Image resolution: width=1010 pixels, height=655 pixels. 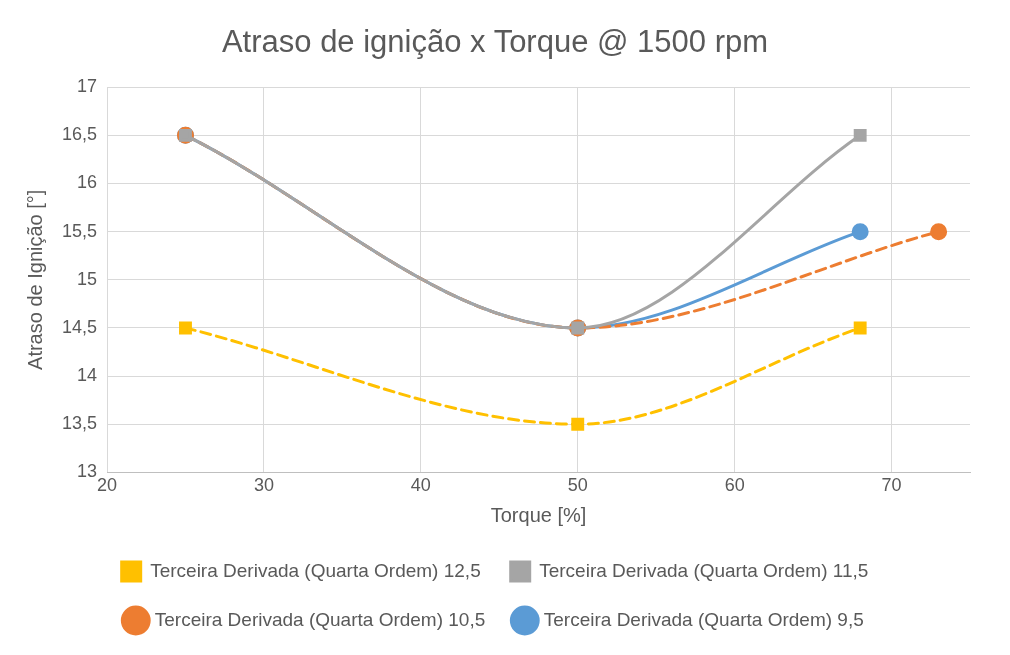 I want to click on y-tick-label: 15,5, so click(x=79, y=230).